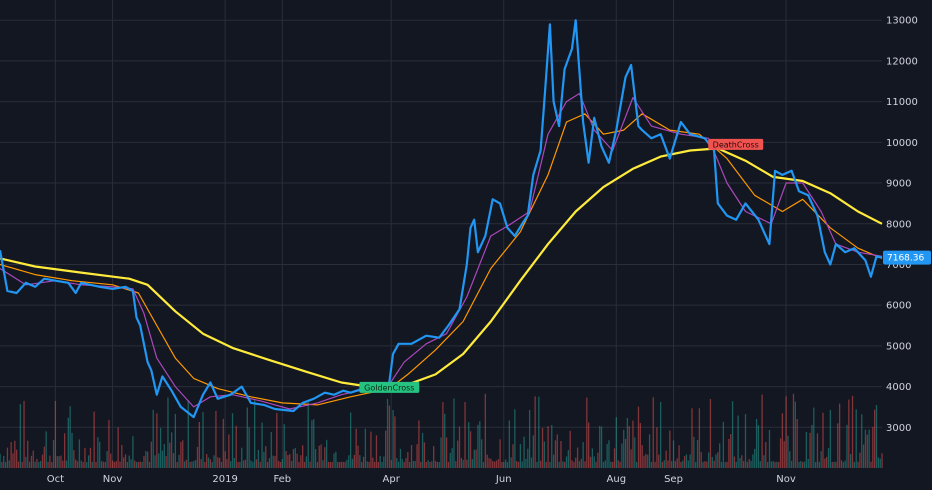  What do you see at coordinates (898, 306) in the screenshot?
I see `y-tick-label: 6000` at bounding box center [898, 306].